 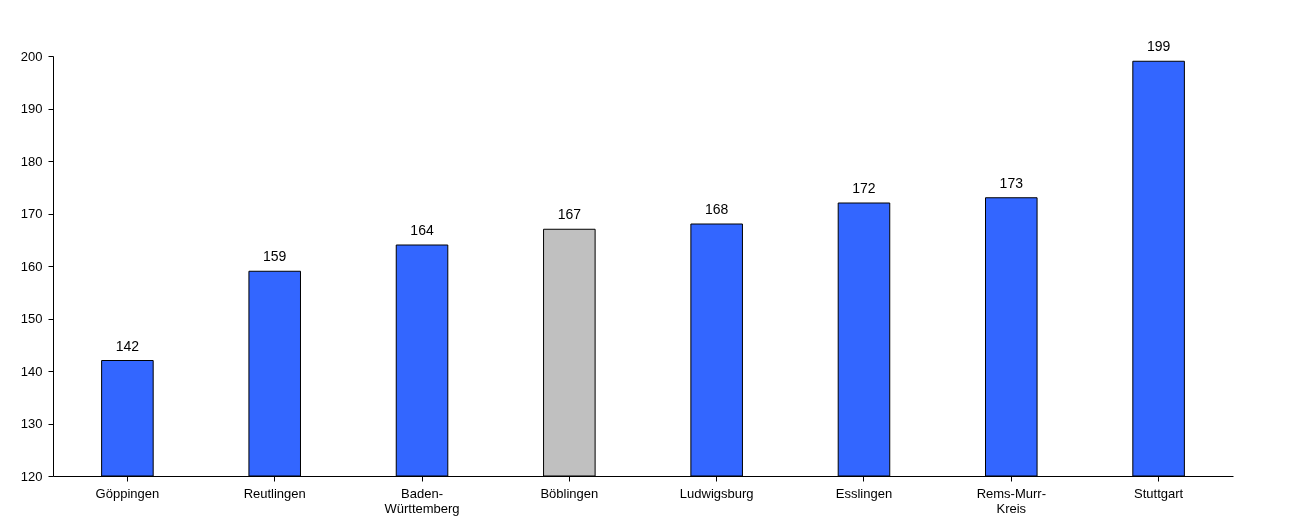 What do you see at coordinates (31, 371) in the screenshot?
I see `y-tick-label: 140` at bounding box center [31, 371].